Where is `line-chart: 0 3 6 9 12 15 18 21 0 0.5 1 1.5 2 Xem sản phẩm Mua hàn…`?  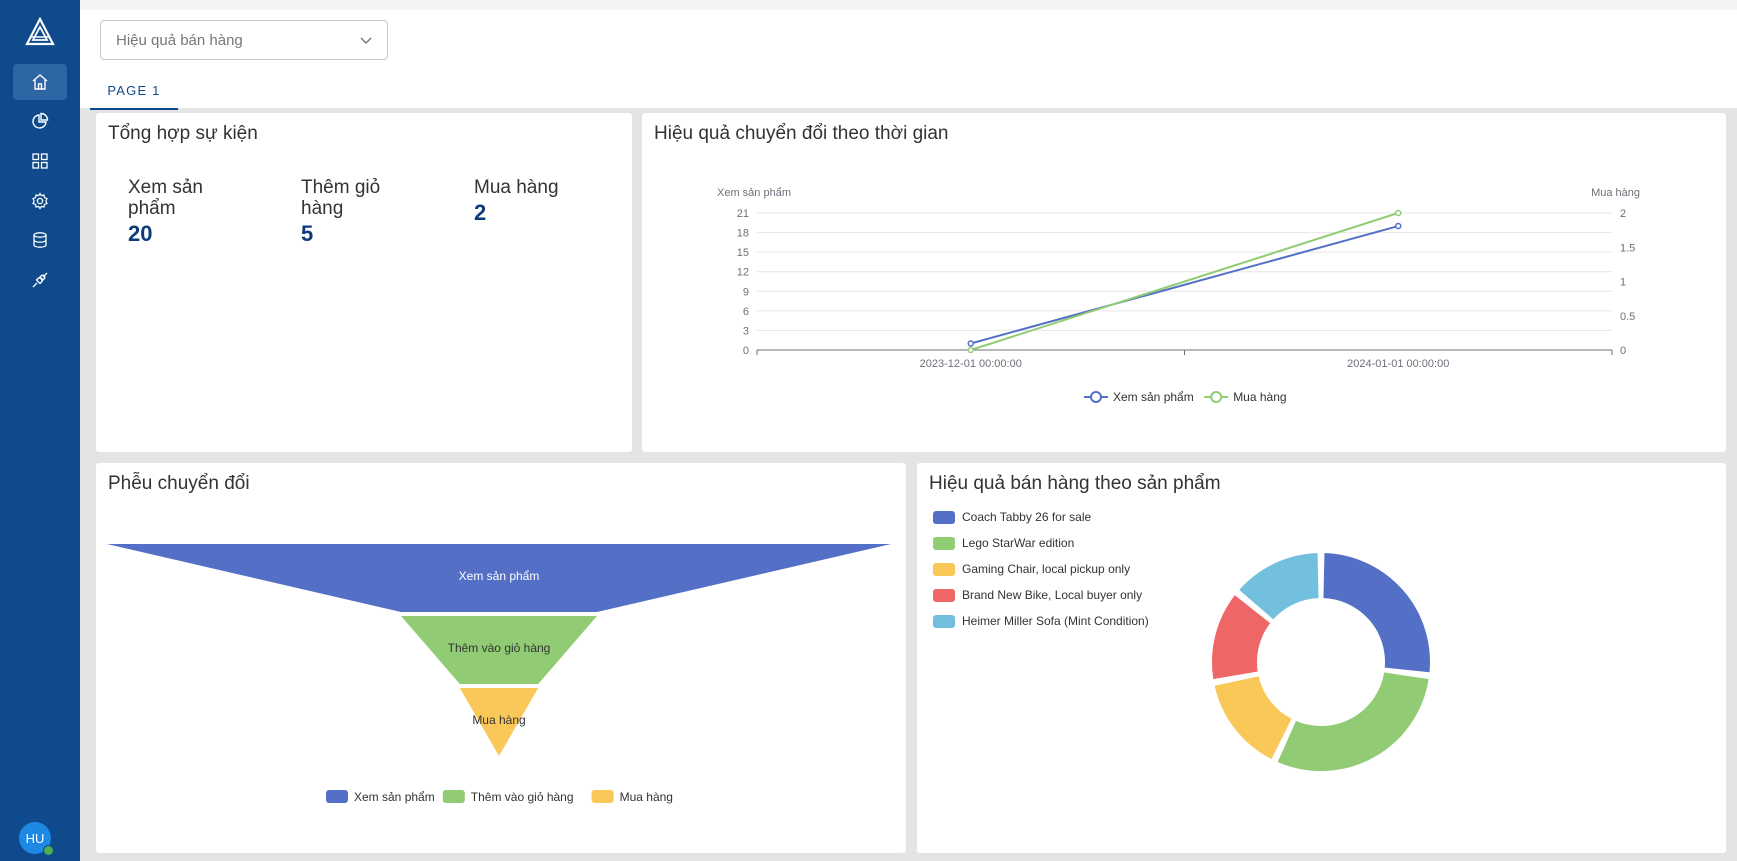 line-chart: 0 3 6 9 12 15 18 21 0 0.5 1 1.5 2 Xem sản phẩm Mua hàn… is located at coordinates (1178, 295).